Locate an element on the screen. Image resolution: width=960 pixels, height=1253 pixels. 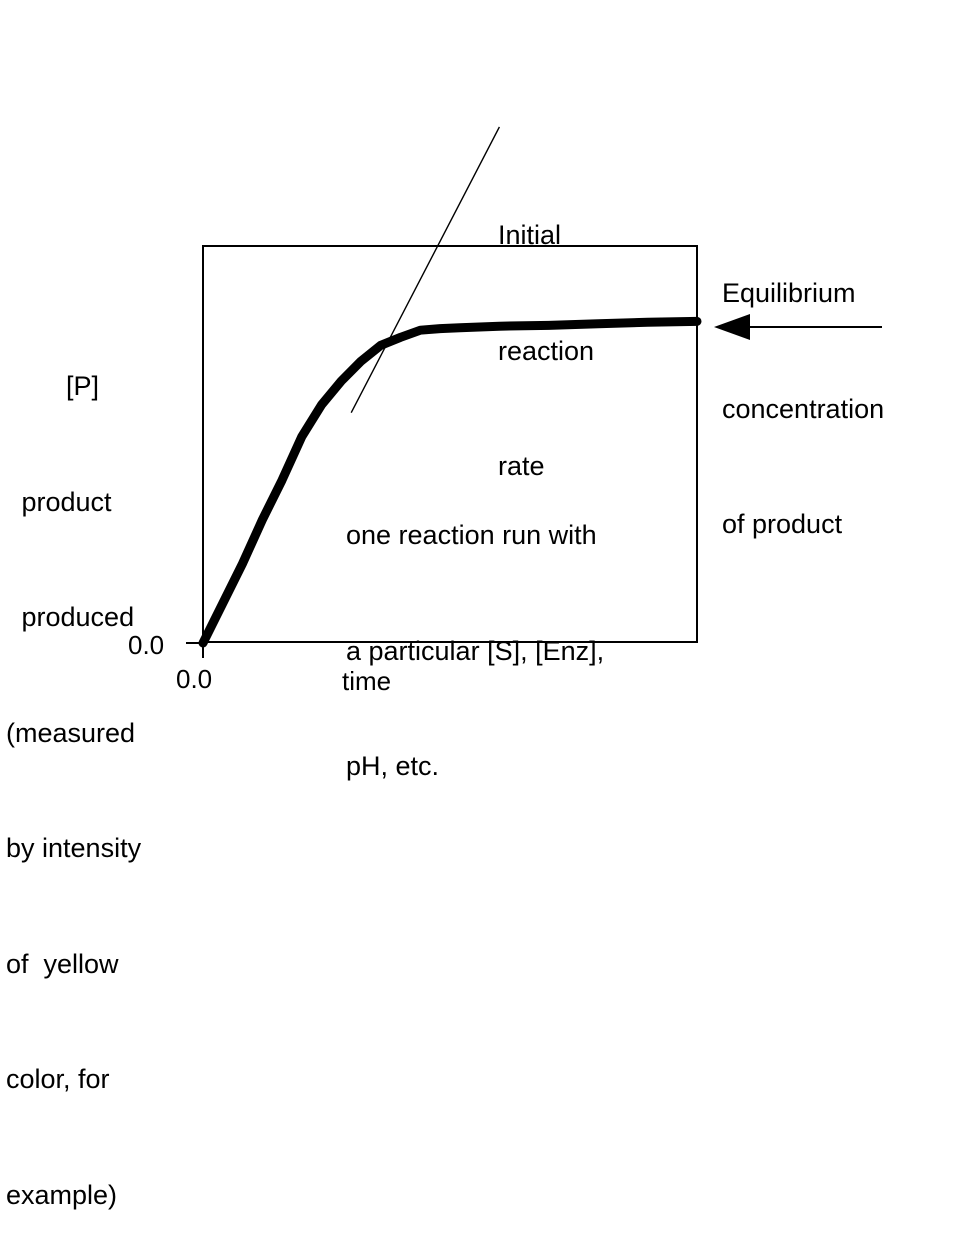
equilibrium-annotation: Equilibrium concentration of product is located at coordinates (803, 389).